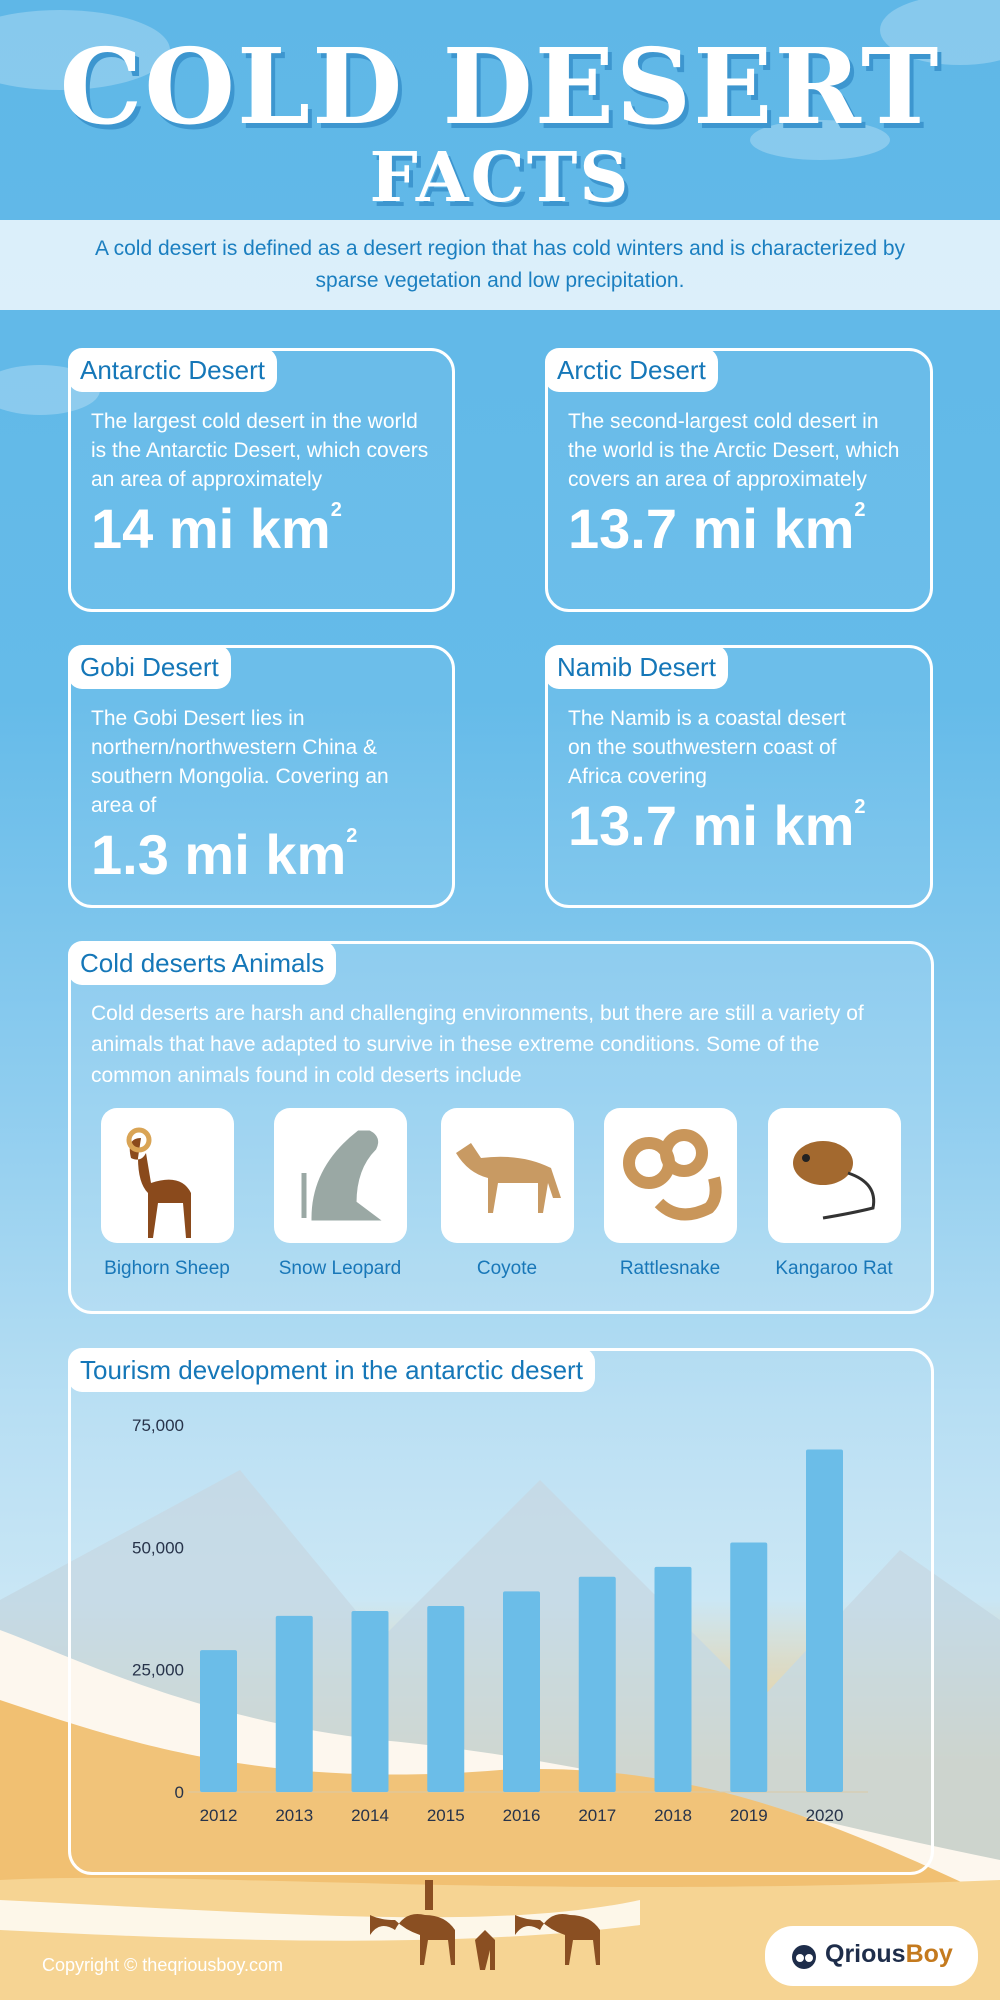  I want to click on camel-caravan-illustration, so click(485, 1925).